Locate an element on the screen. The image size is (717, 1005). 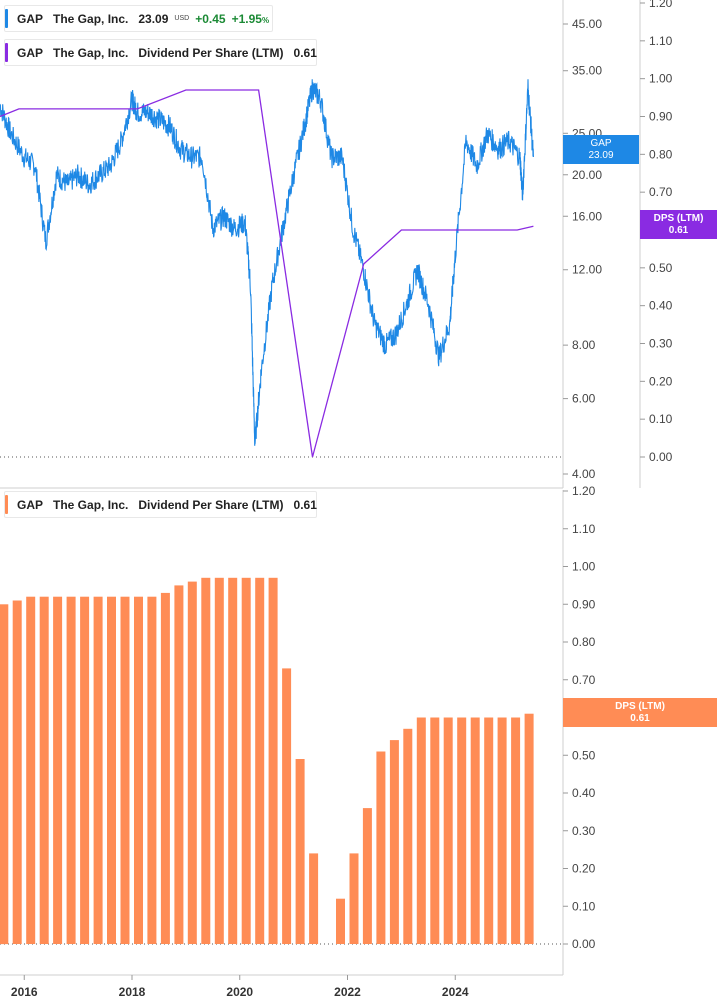
dps-bottom-legend-metric: Dividend Per Share (LTM) is located at coordinates (211, 504).